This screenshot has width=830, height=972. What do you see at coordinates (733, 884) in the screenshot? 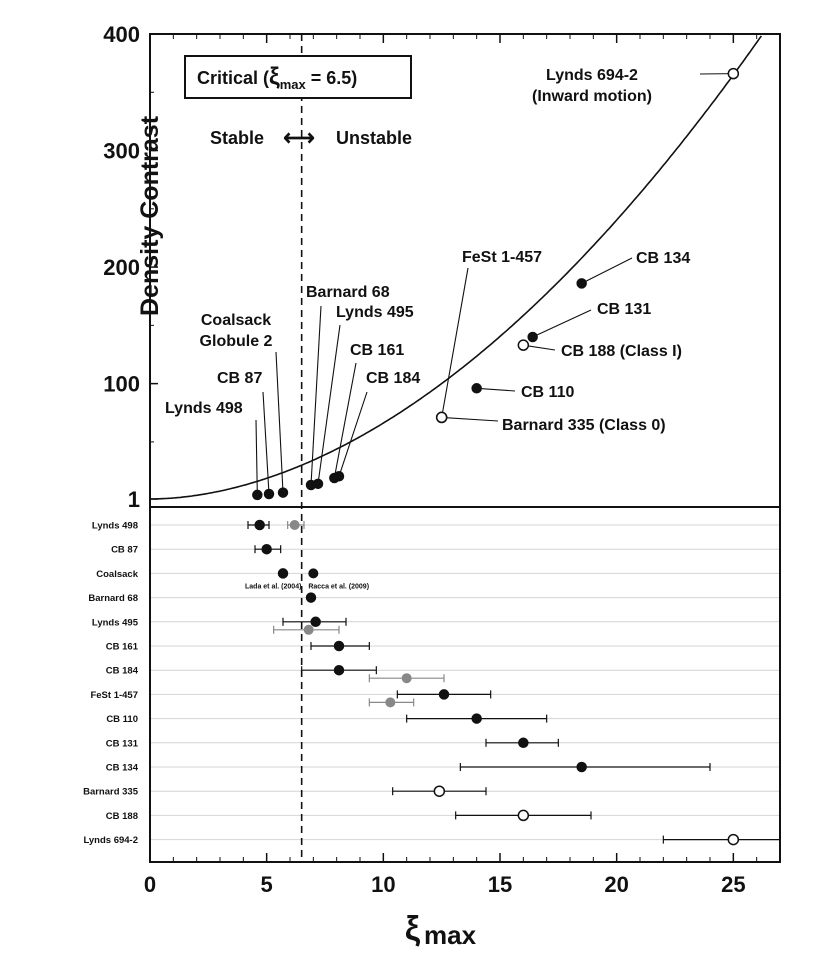
I see `x-tick-label: 25` at bounding box center [733, 884].